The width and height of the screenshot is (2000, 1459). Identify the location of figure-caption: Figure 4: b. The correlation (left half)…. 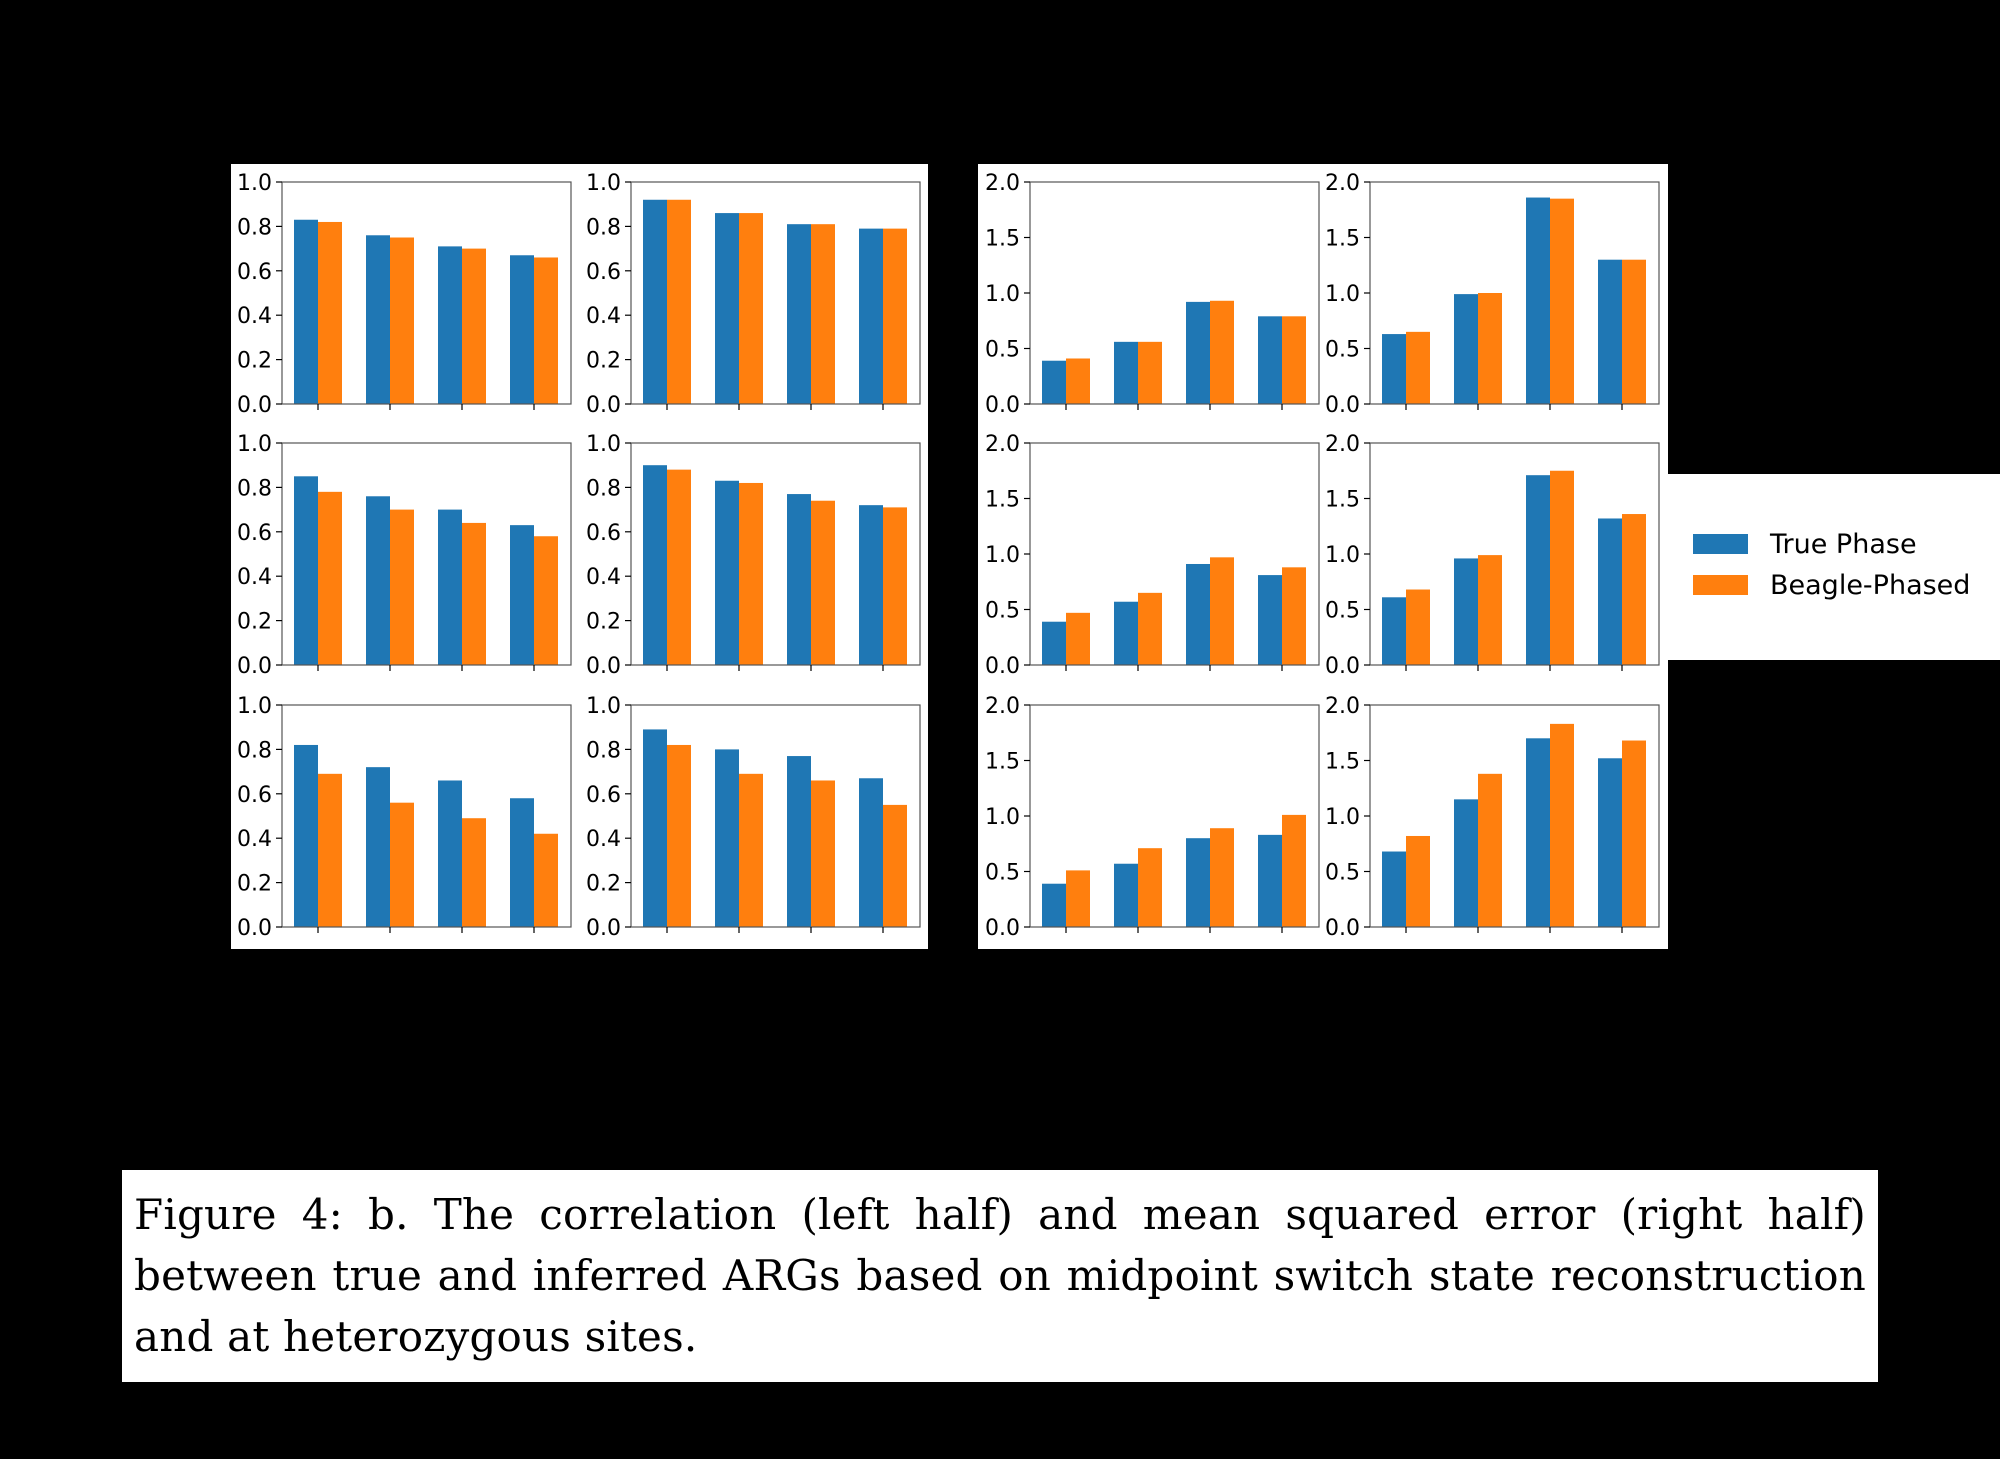
(1000, 1276).